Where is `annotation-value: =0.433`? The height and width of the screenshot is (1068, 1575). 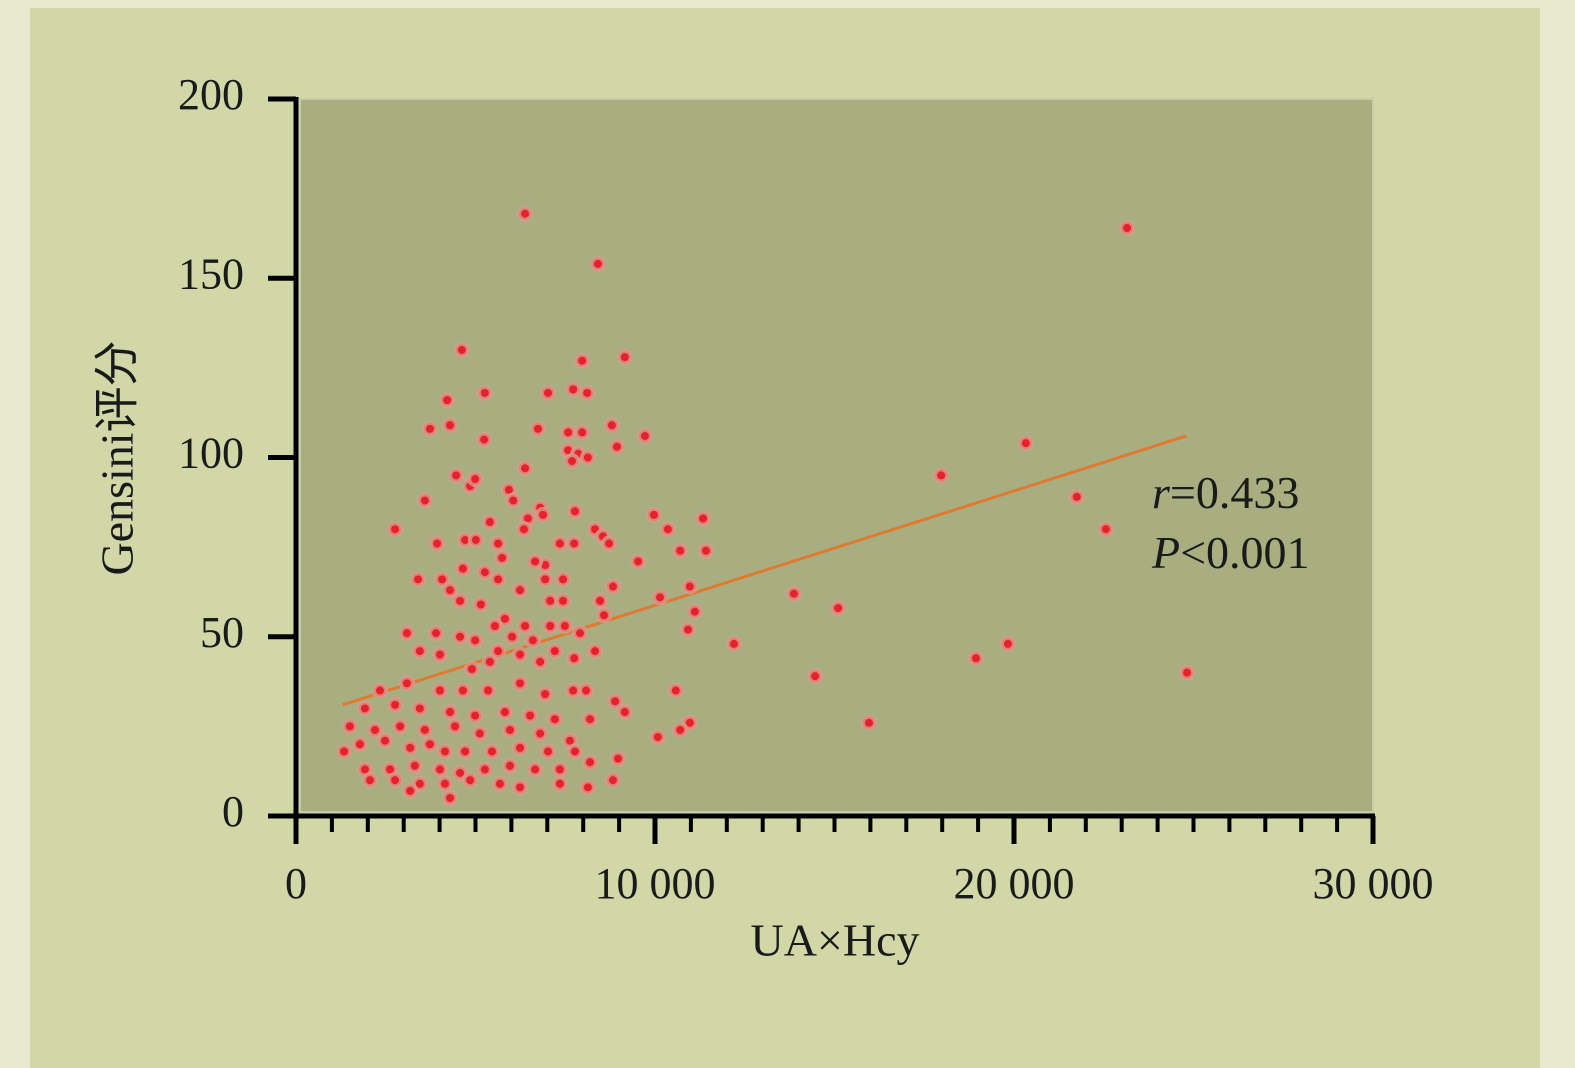
annotation-value: =0.433 is located at coordinates (1234, 492).